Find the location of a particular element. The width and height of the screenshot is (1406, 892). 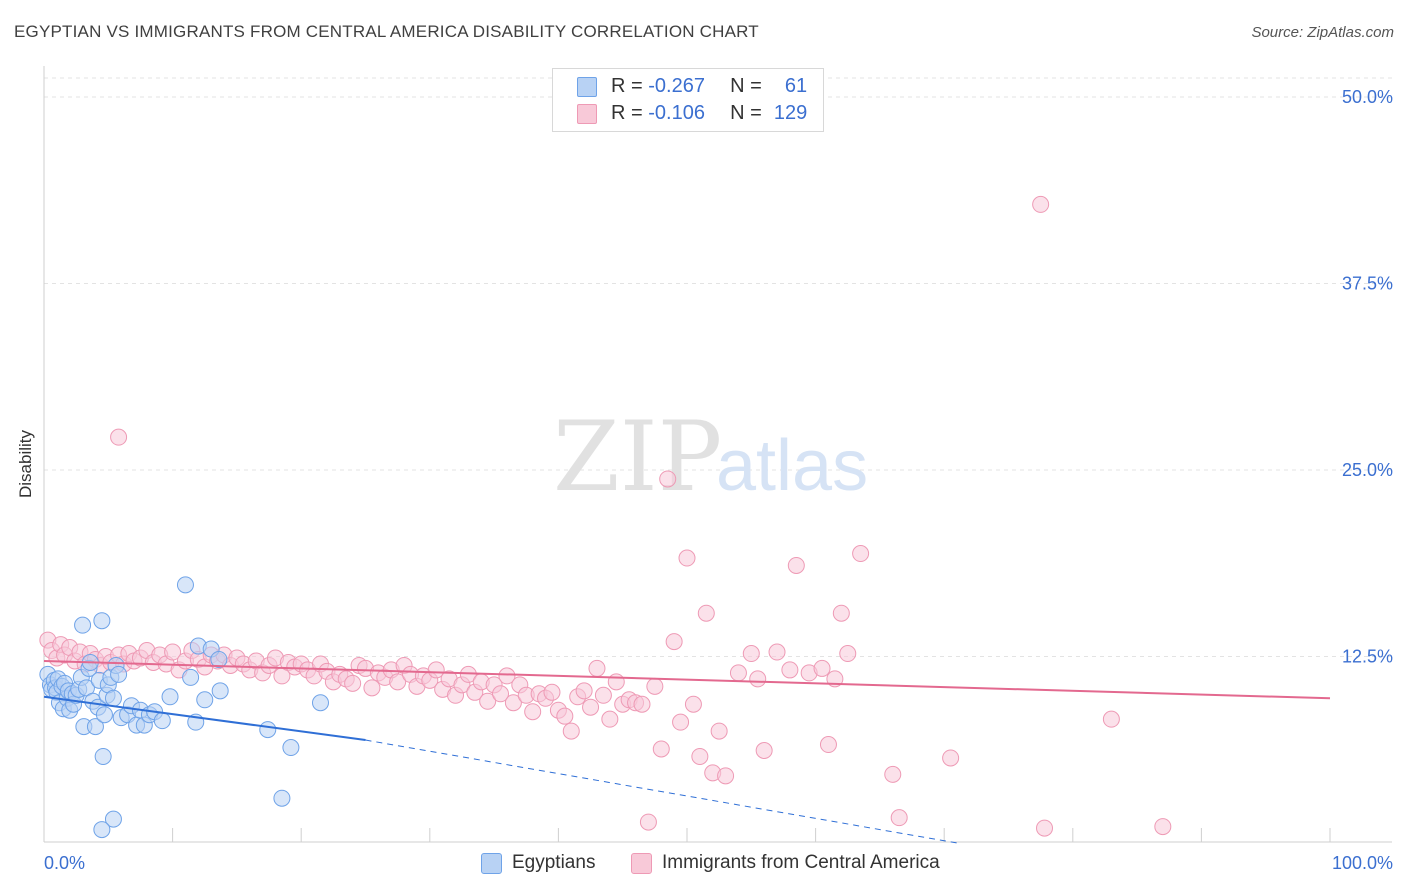

r-value: -0.267 is located at coordinates (676, 86).